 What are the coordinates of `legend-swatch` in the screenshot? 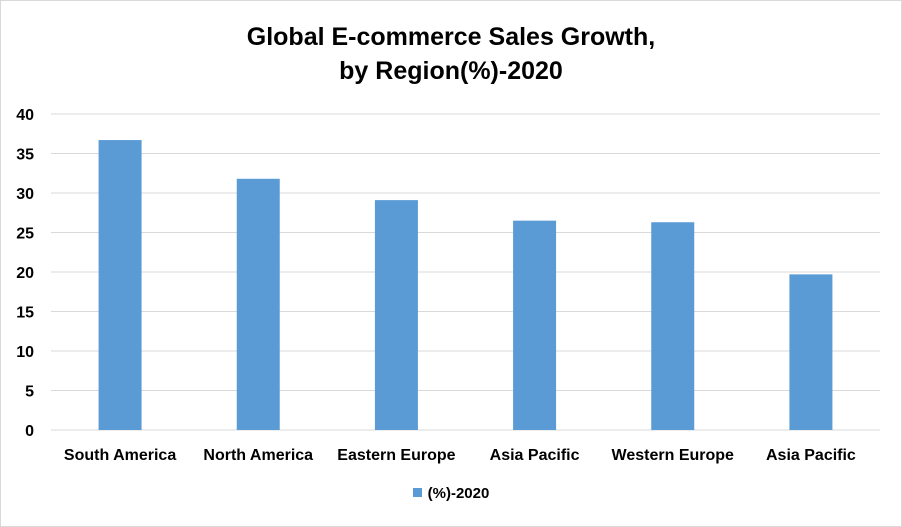 It's located at (417, 492).